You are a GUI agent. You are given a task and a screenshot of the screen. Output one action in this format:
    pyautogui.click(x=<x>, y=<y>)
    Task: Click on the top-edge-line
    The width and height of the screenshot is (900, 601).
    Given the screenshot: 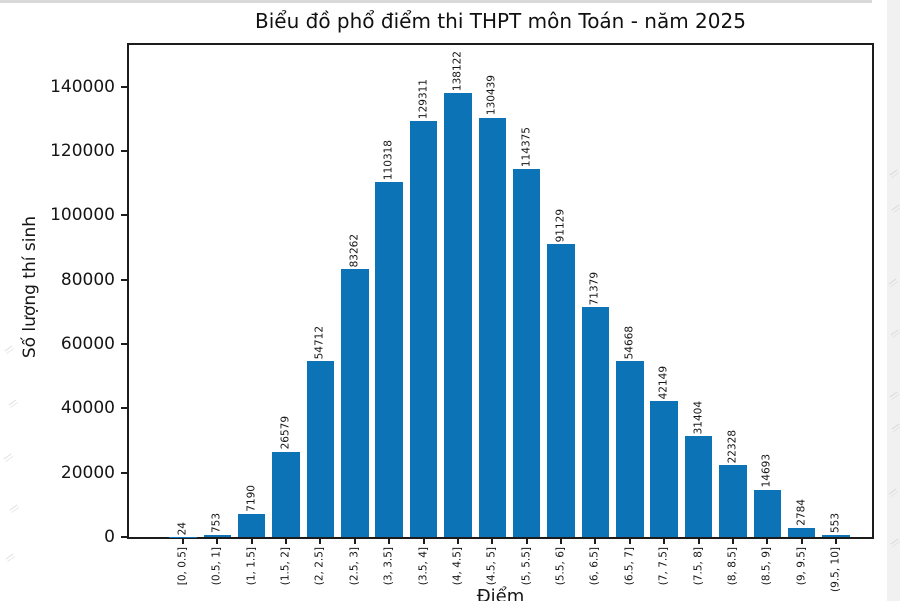 What is the action you would take?
    pyautogui.click(x=436, y=1)
    